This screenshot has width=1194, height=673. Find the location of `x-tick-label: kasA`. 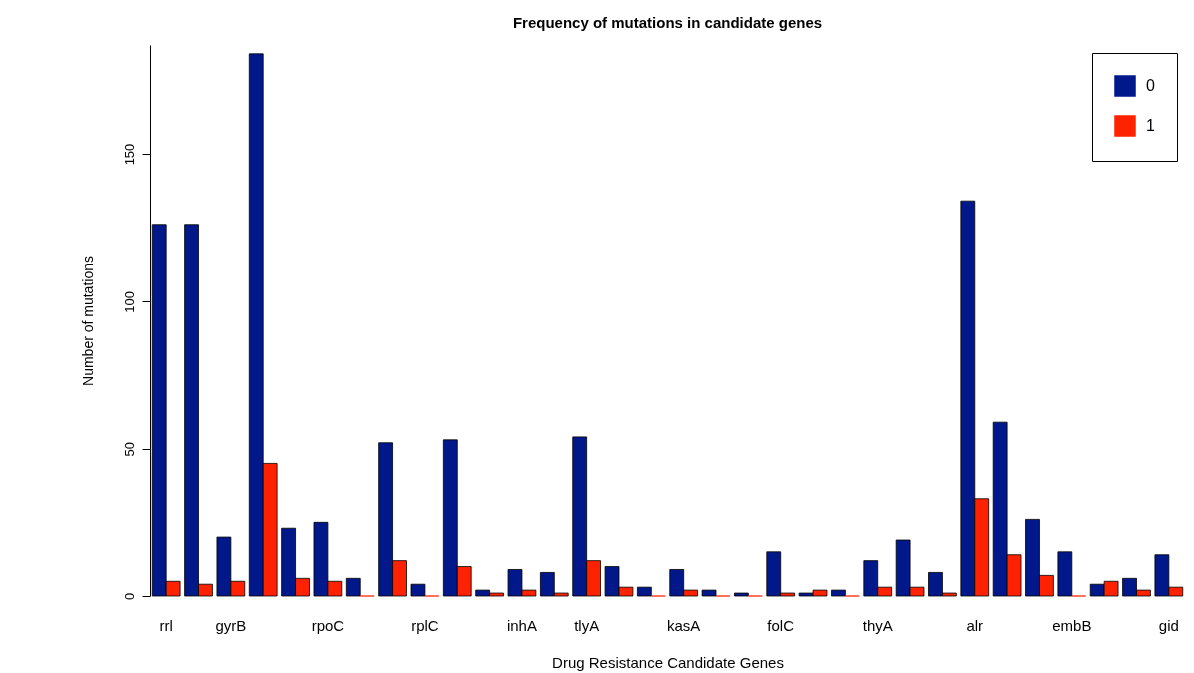

x-tick-label: kasA is located at coordinates (683, 625).